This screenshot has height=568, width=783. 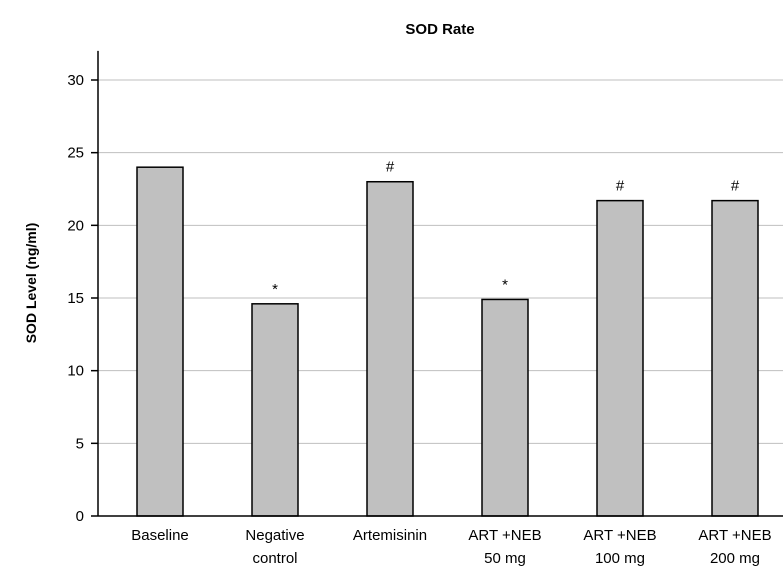 What do you see at coordinates (439, 29) in the screenshot?
I see `chart-title: SOD Rate` at bounding box center [439, 29].